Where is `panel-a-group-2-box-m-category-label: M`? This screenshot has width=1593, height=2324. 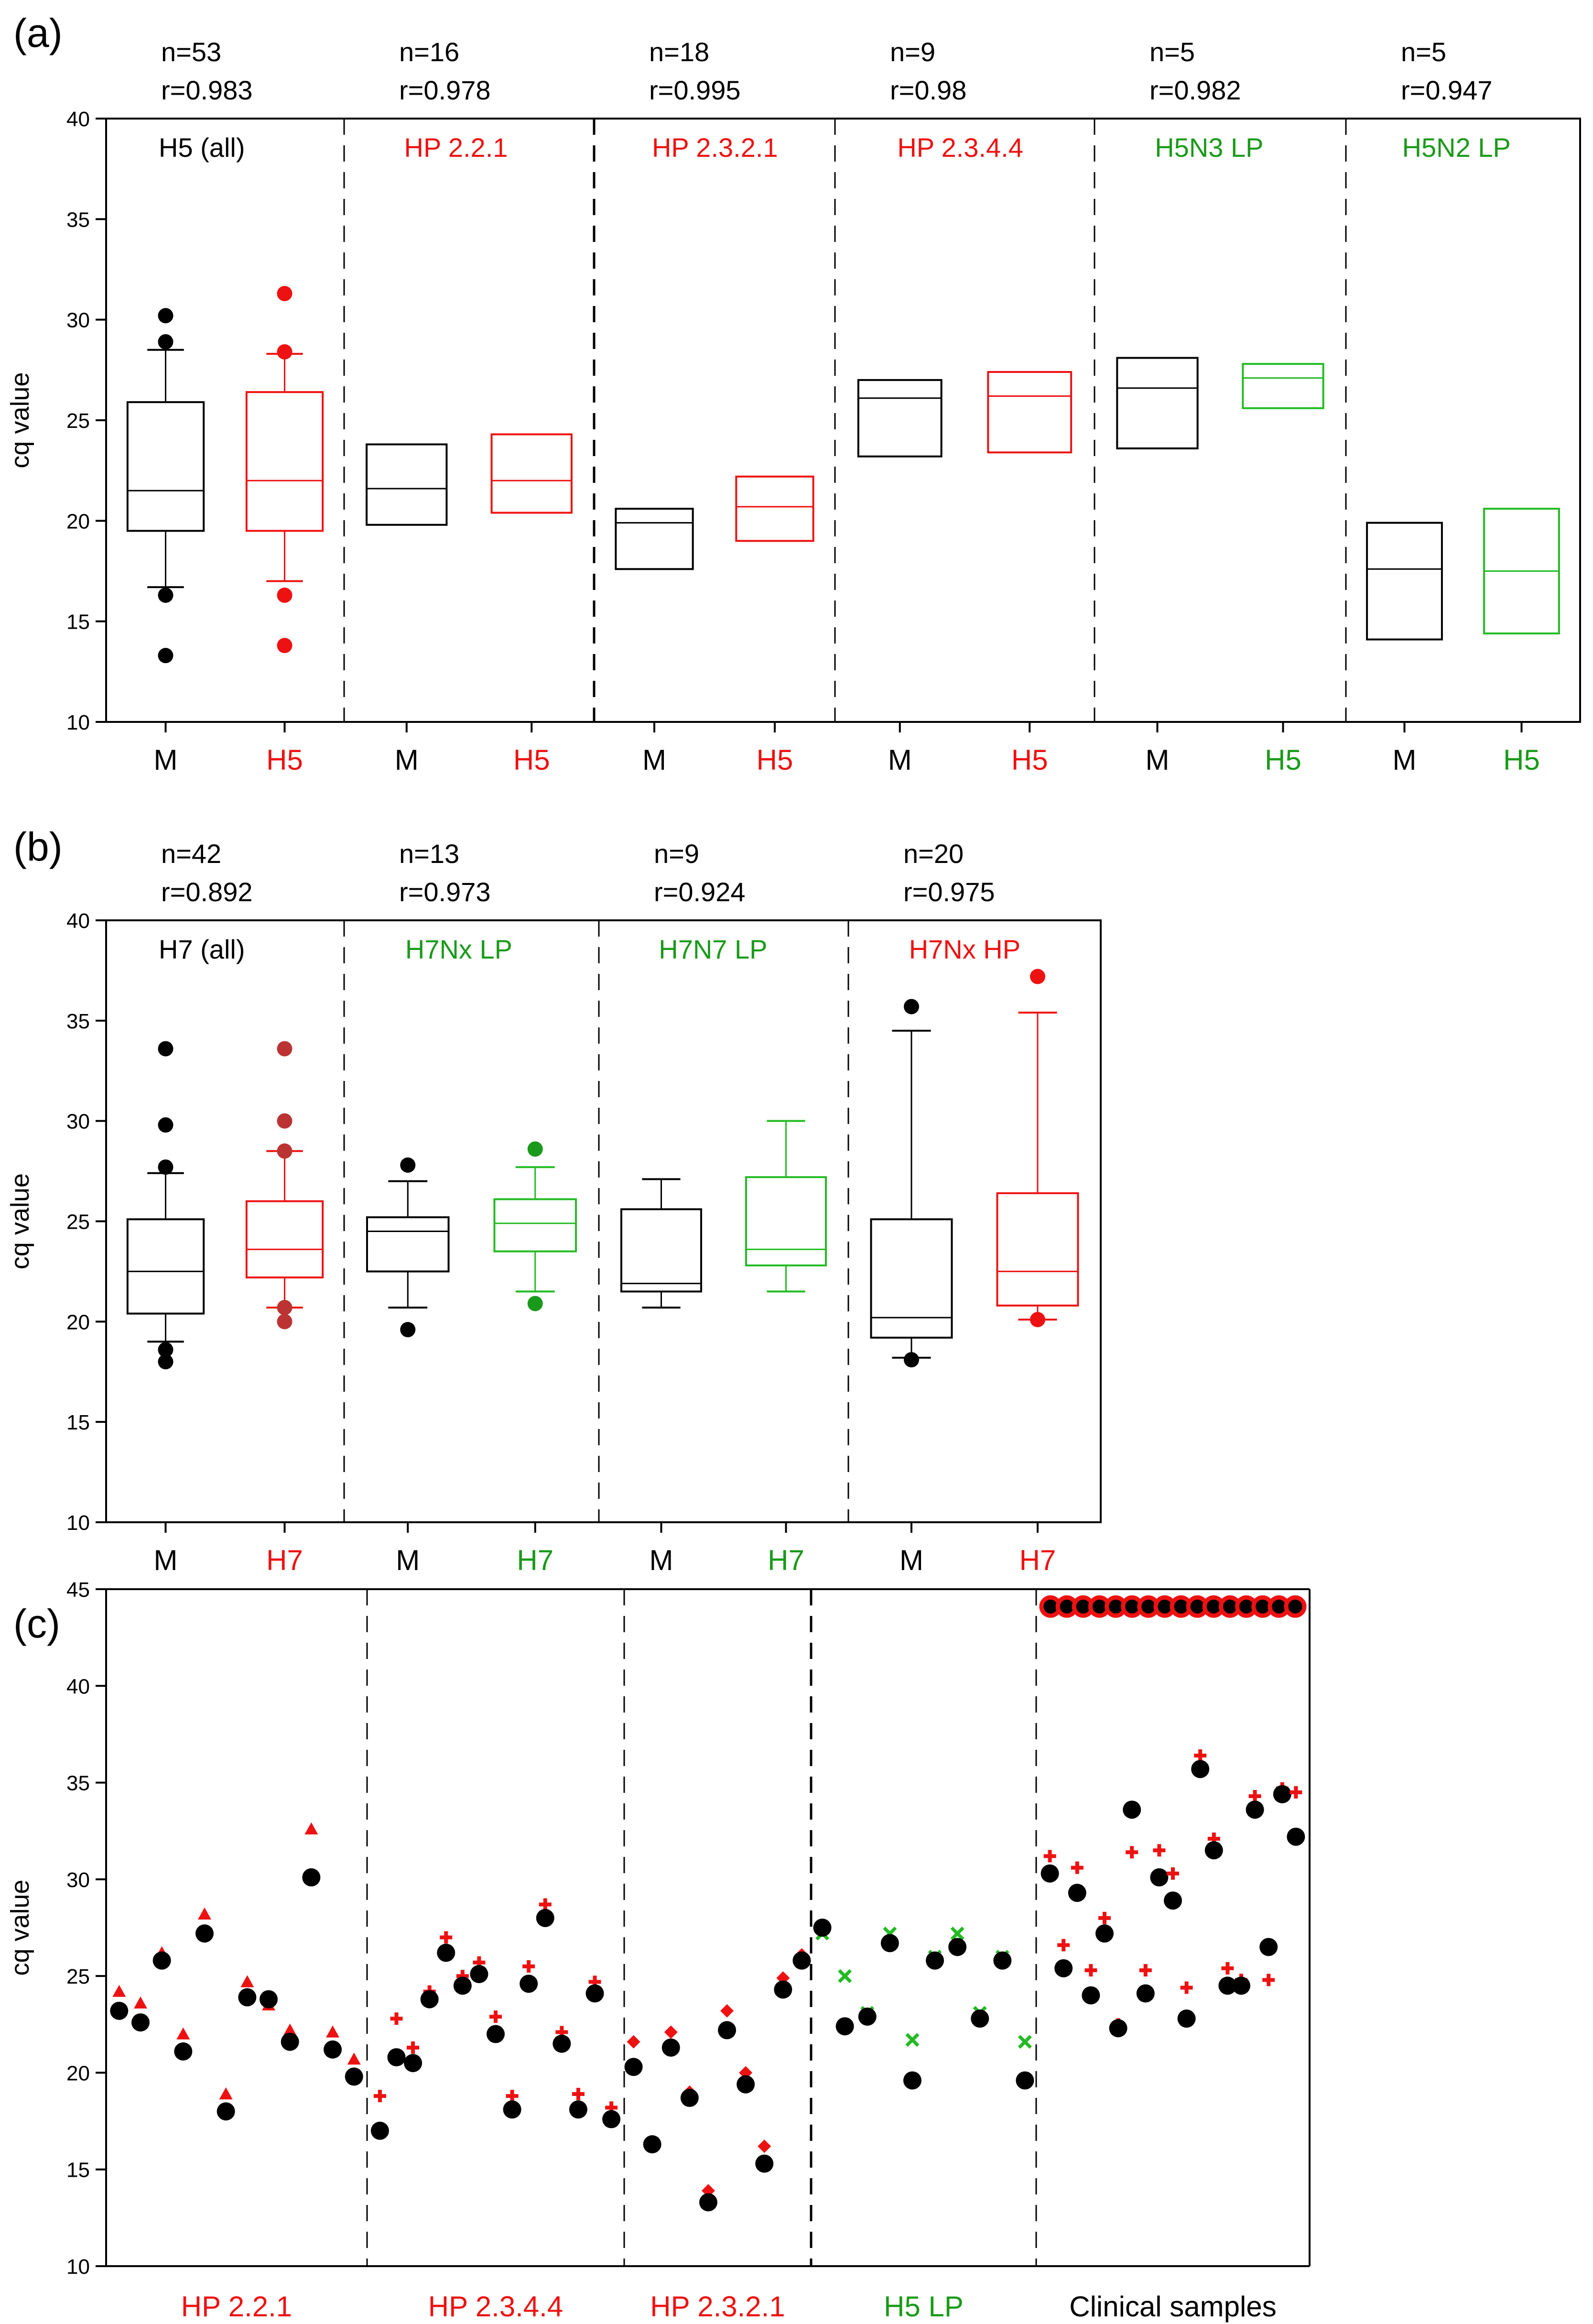
panel-a-group-2-box-m-category-label: M is located at coordinates (407, 760).